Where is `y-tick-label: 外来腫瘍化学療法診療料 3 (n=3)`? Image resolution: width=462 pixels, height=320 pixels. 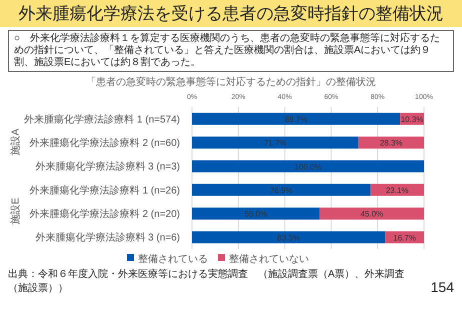 y-tick-label: 外来腫瘍化学療法診療料 3 (n=3) is located at coordinates (107, 166).